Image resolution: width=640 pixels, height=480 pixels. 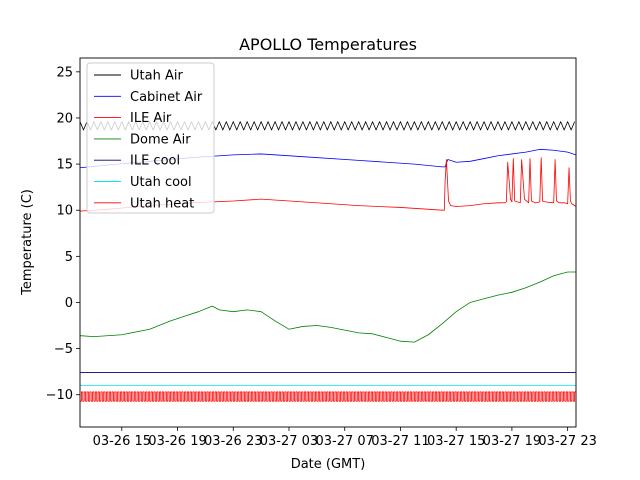 I want to click on series-line-ile-air, so click(x=328, y=184).